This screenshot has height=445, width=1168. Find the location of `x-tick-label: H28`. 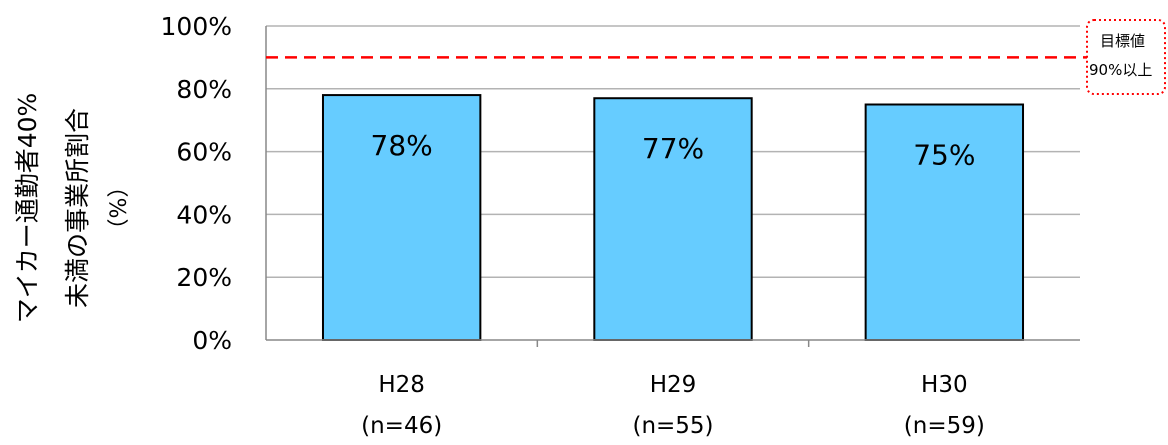

x-tick-label: H28 is located at coordinates (401, 385).